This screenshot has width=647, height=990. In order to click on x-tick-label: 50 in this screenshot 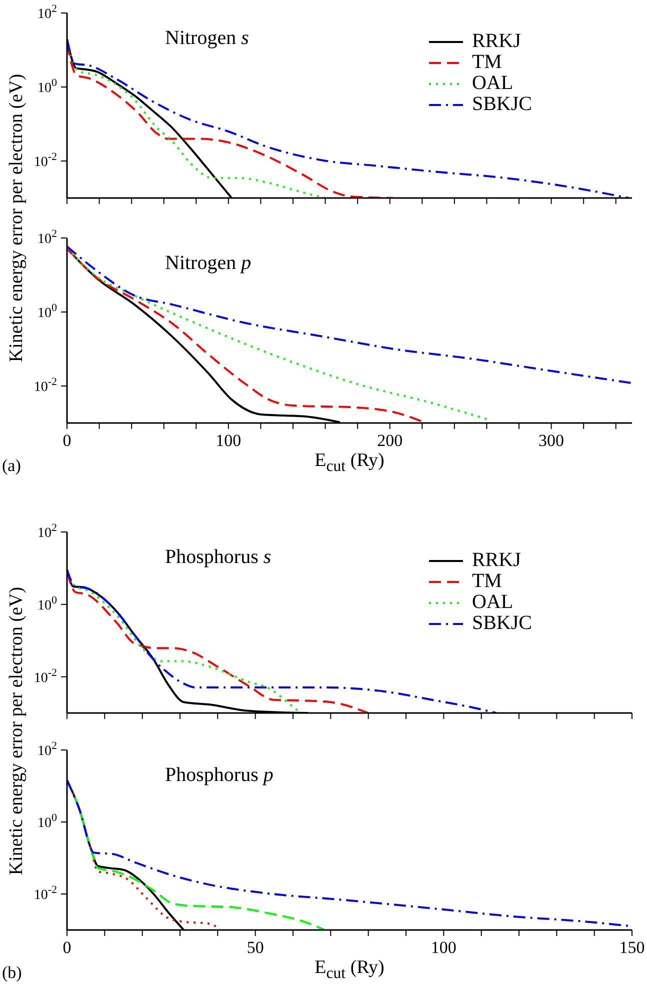, I will do `click(255, 947)`.